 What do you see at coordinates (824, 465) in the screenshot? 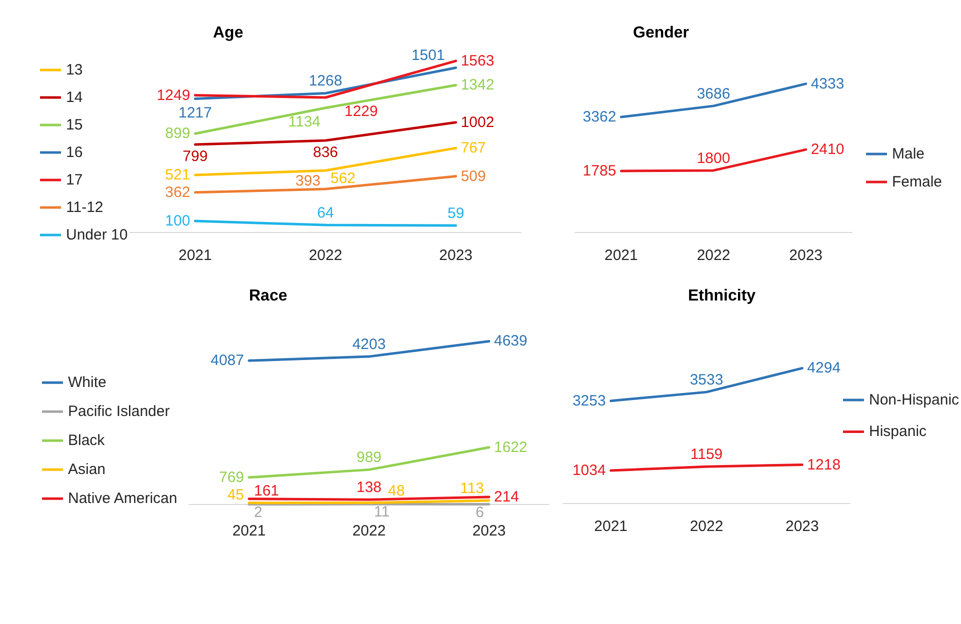
I see `data-label: 1218` at bounding box center [824, 465].